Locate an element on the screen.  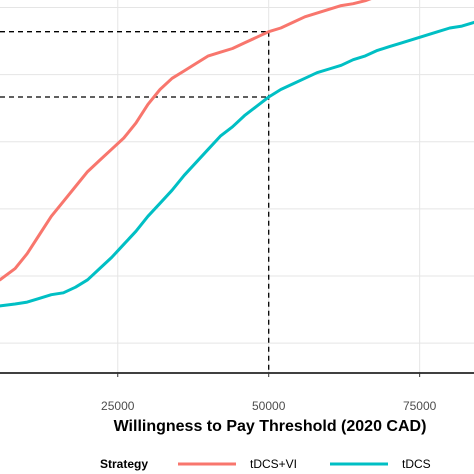
legend: Strategy tDCS+VI tDCS is located at coordinates (265, 464).